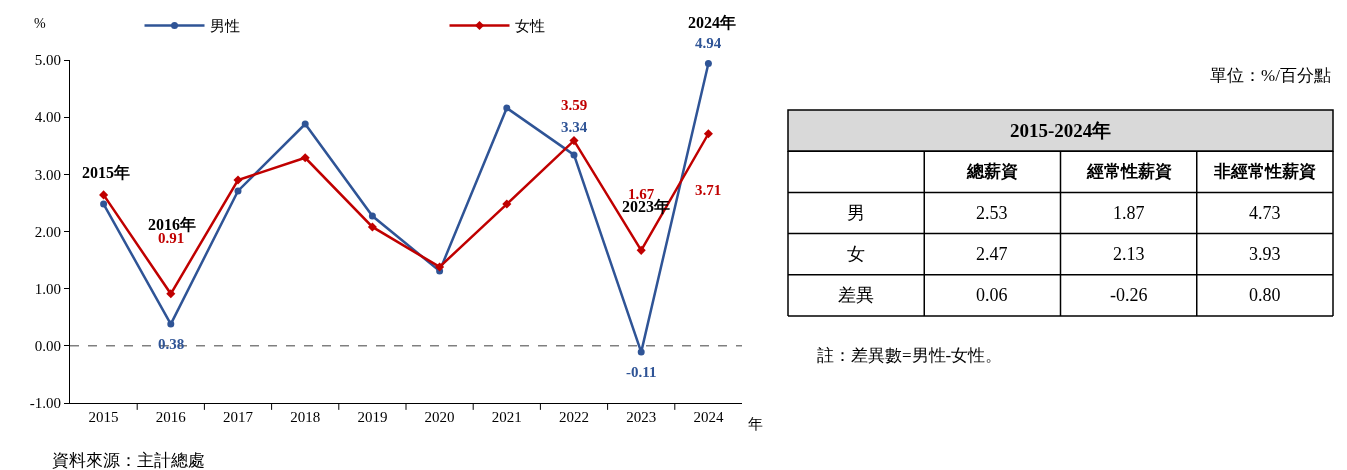 The height and width of the screenshot is (470, 1347). Describe the element at coordinates (708, 43) in the screenshot. I see `data-label: 4.94` at that location.